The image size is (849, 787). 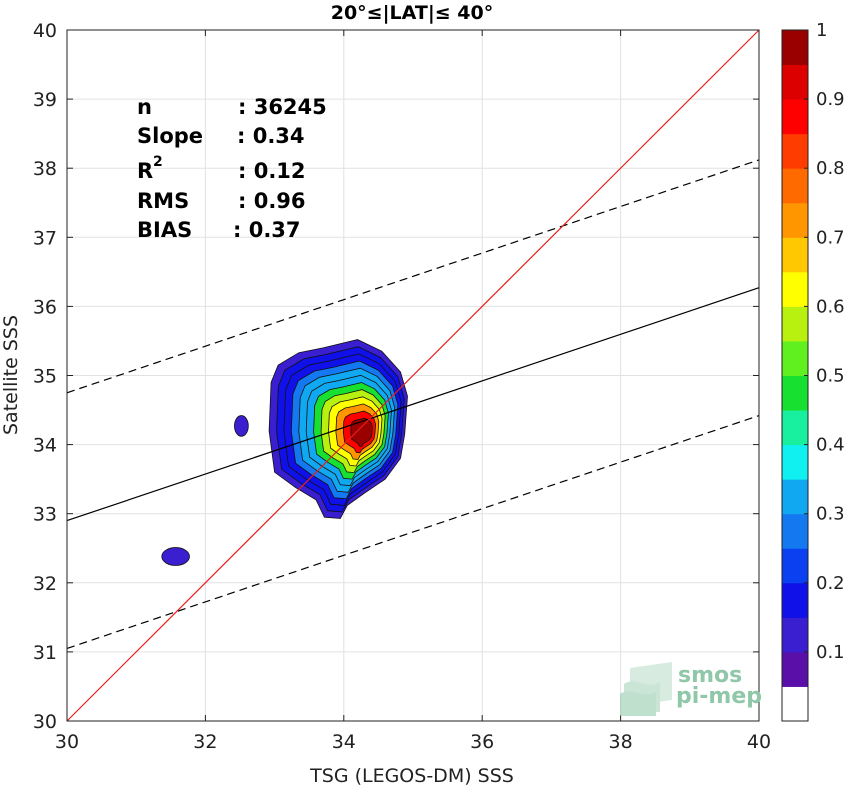 I want to click on logo-text-pi-mep: pi-mep, so click(x=719, y=696).